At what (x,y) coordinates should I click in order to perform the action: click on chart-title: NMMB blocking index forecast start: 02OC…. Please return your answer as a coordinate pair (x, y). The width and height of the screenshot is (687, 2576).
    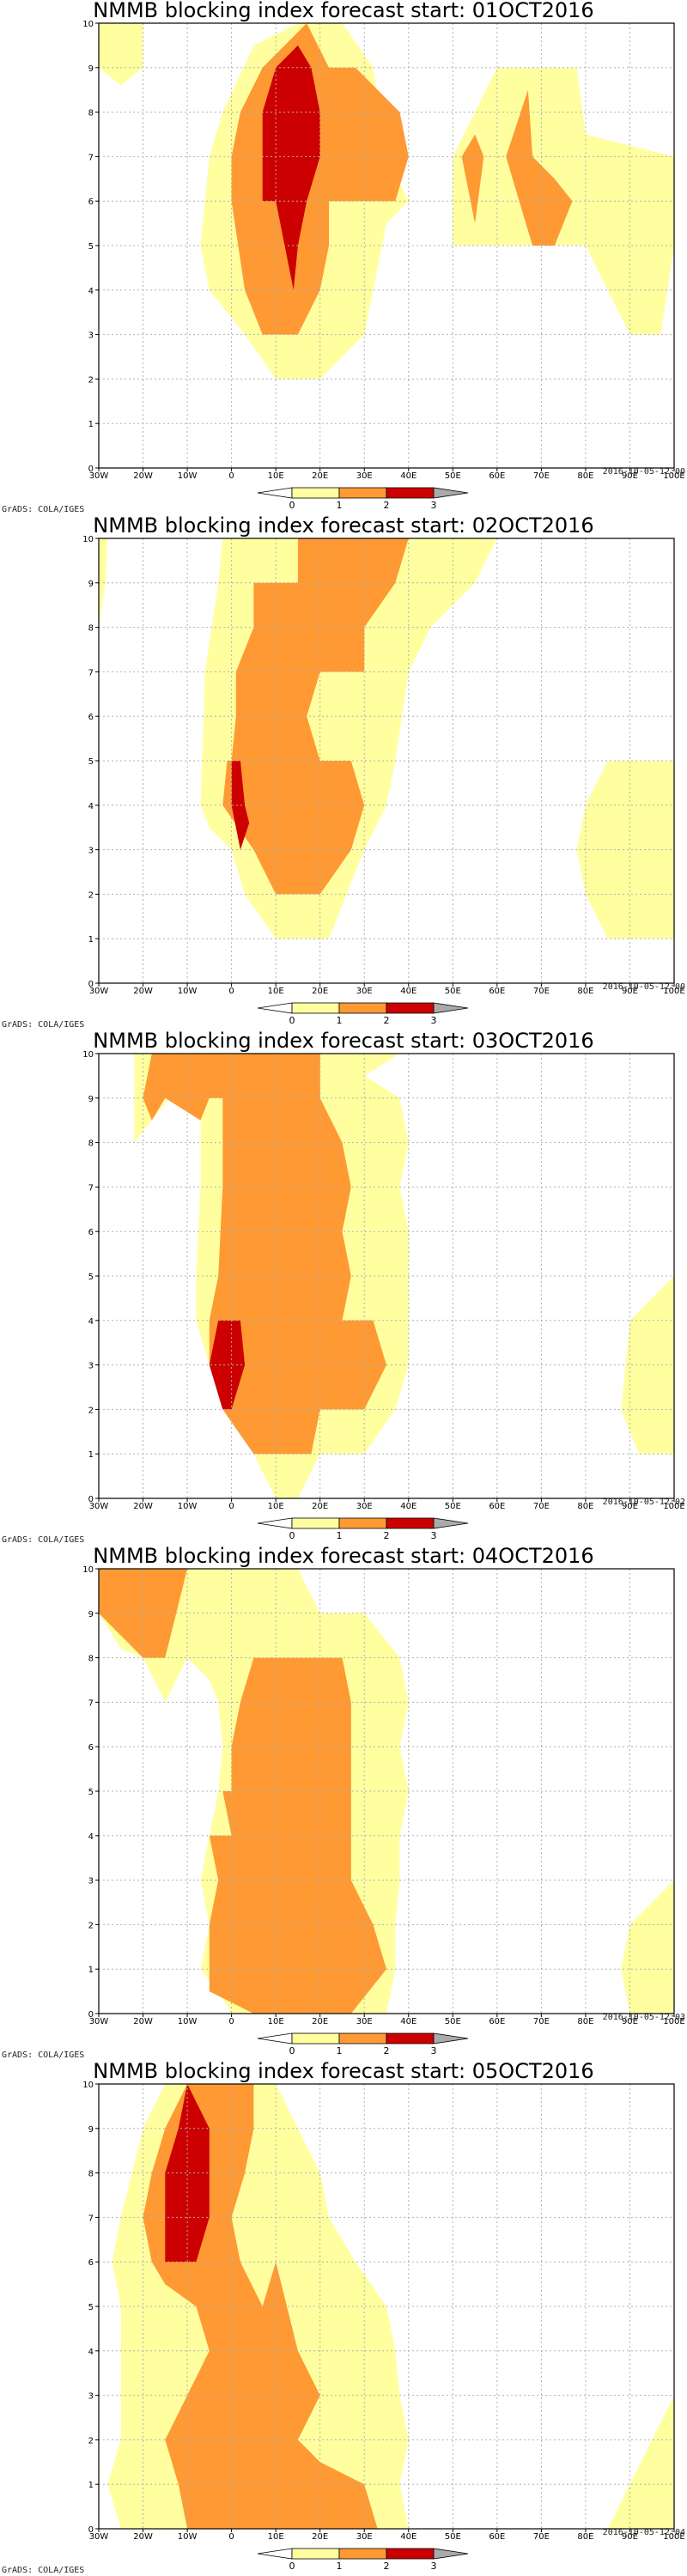
    Looking at the image, I should click on (343, 525).